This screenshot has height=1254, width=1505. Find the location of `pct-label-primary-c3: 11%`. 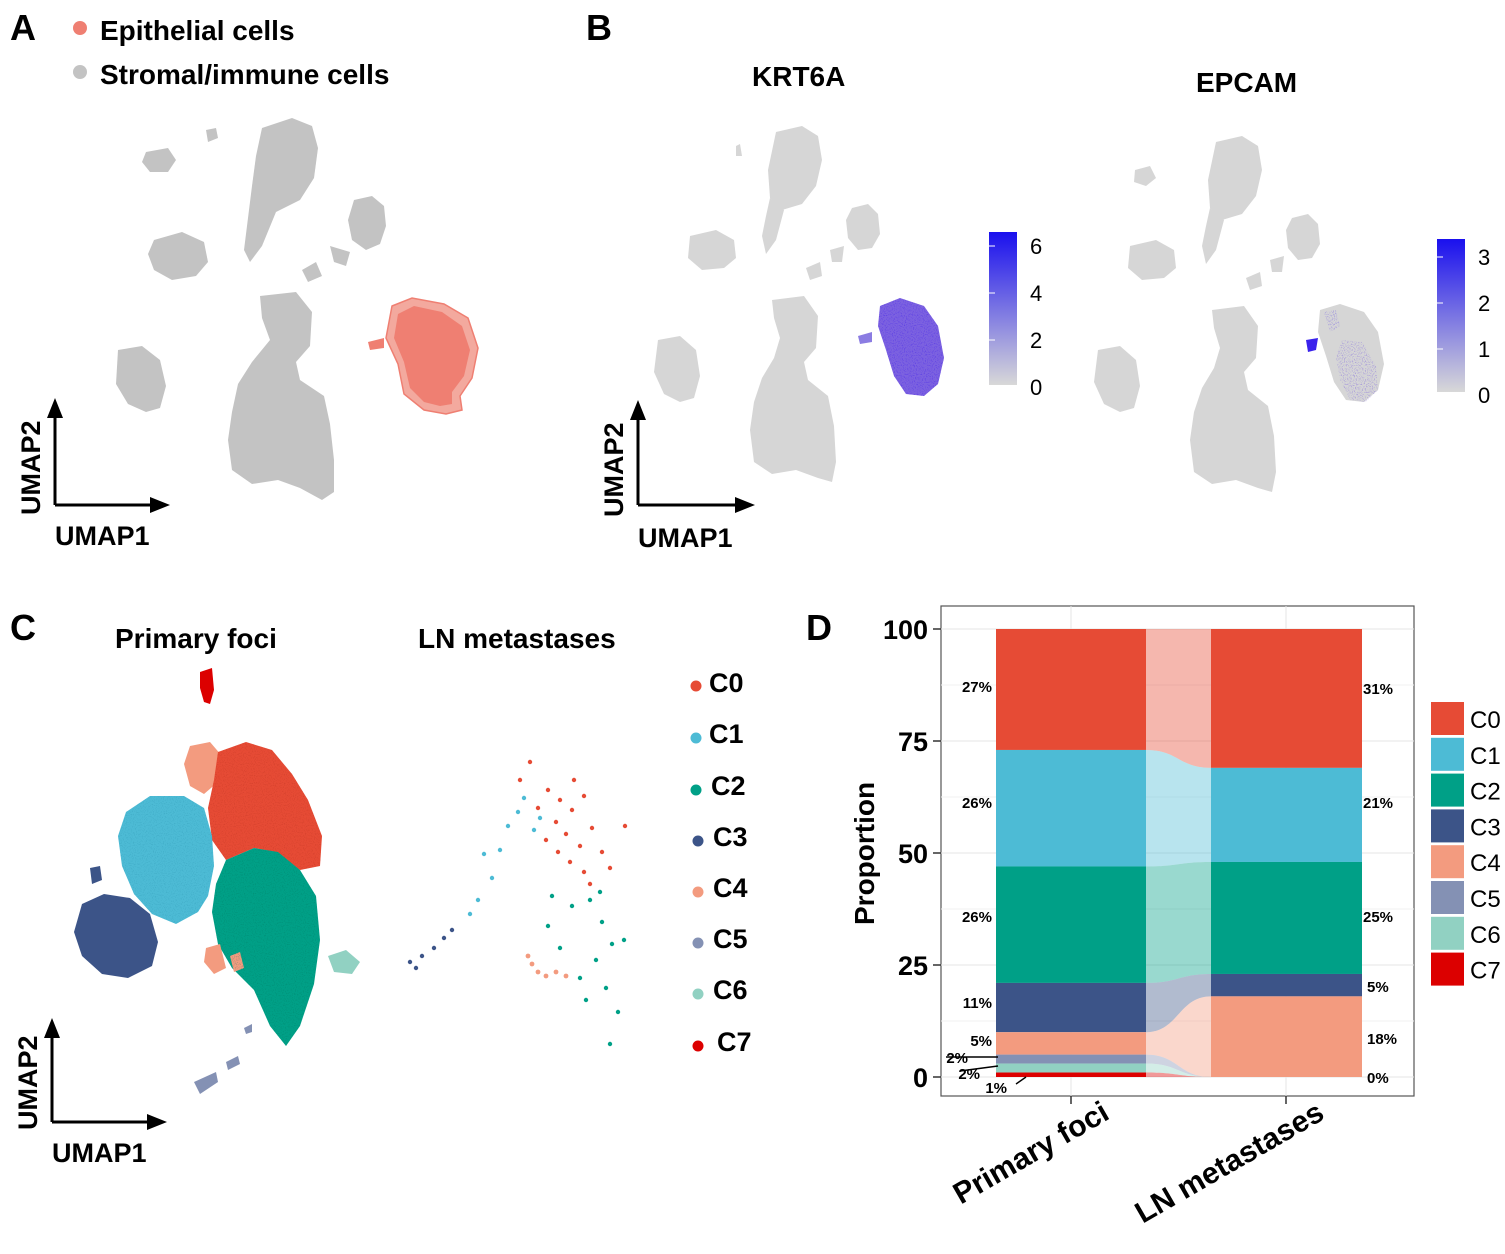

pct-label-primary-c3: 11% is located at coordinates (977, 1003).